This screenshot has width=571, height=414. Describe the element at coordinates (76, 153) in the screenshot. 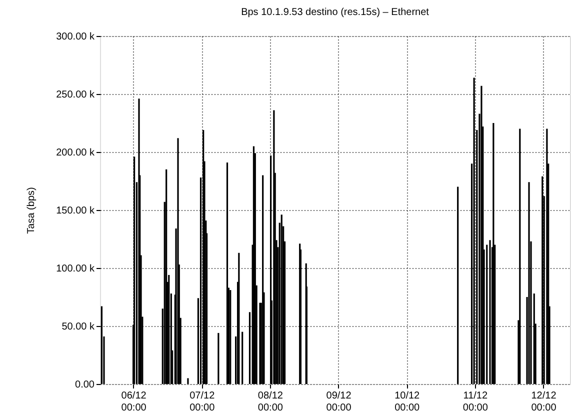

I see `y-tick-label: 200.00 k` at that location.